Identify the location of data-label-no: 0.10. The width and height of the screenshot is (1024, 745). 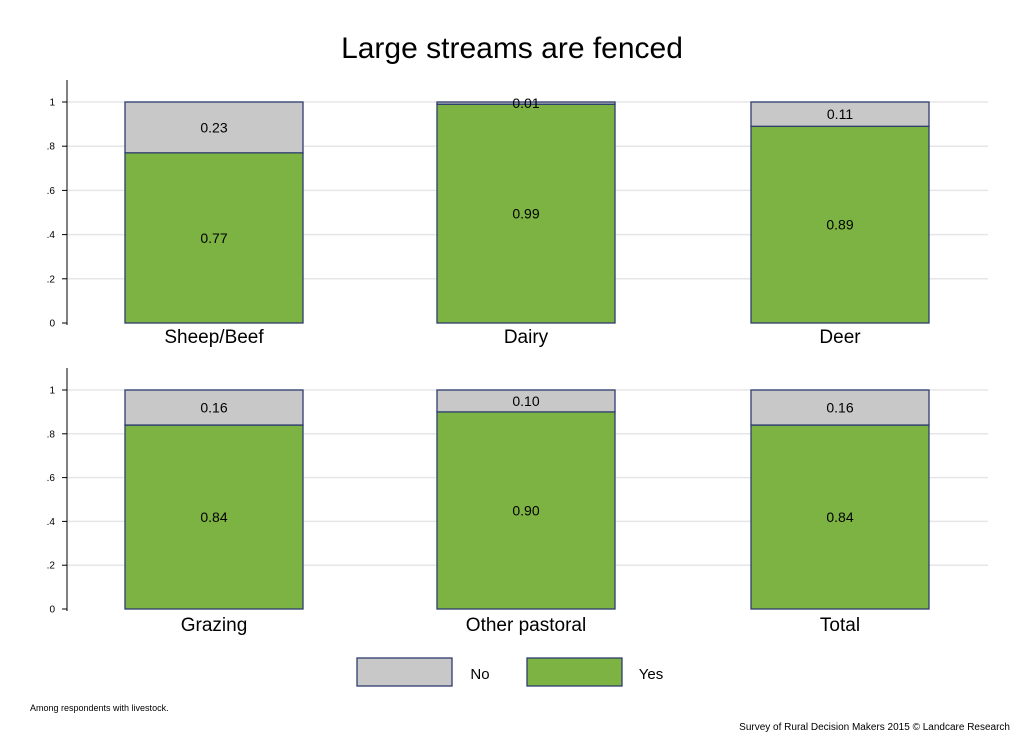
(525, 401).